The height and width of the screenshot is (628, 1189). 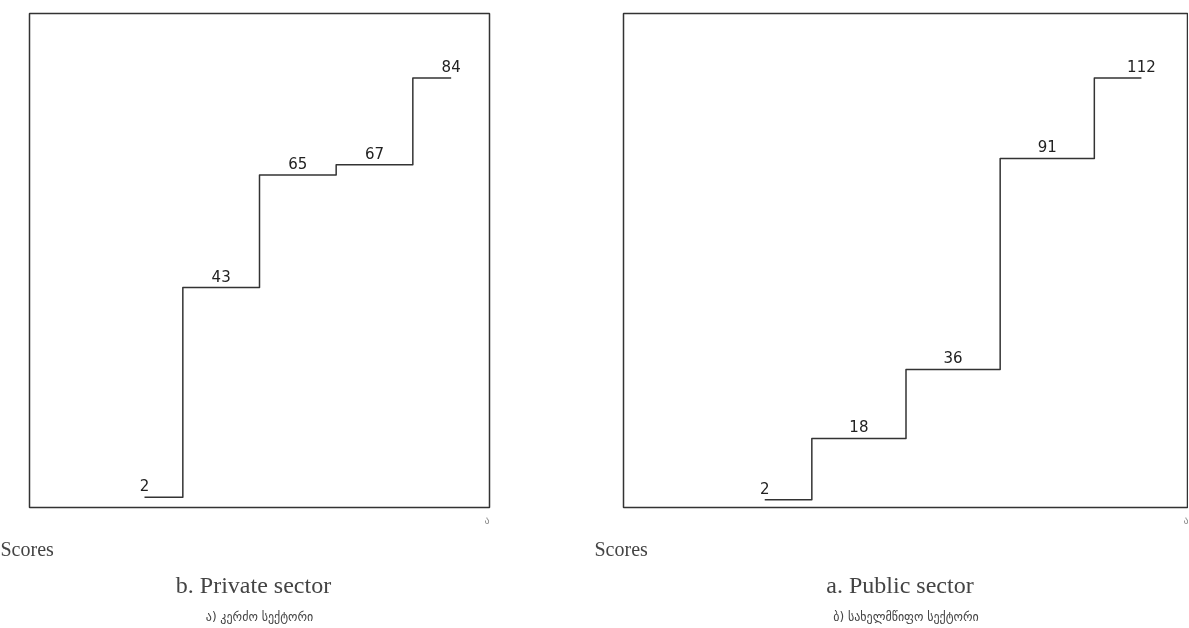 What do you see at coordinates (253, 584) in the screenshot?
I see `text: b. Private sector` at bounding box center [253, 584].